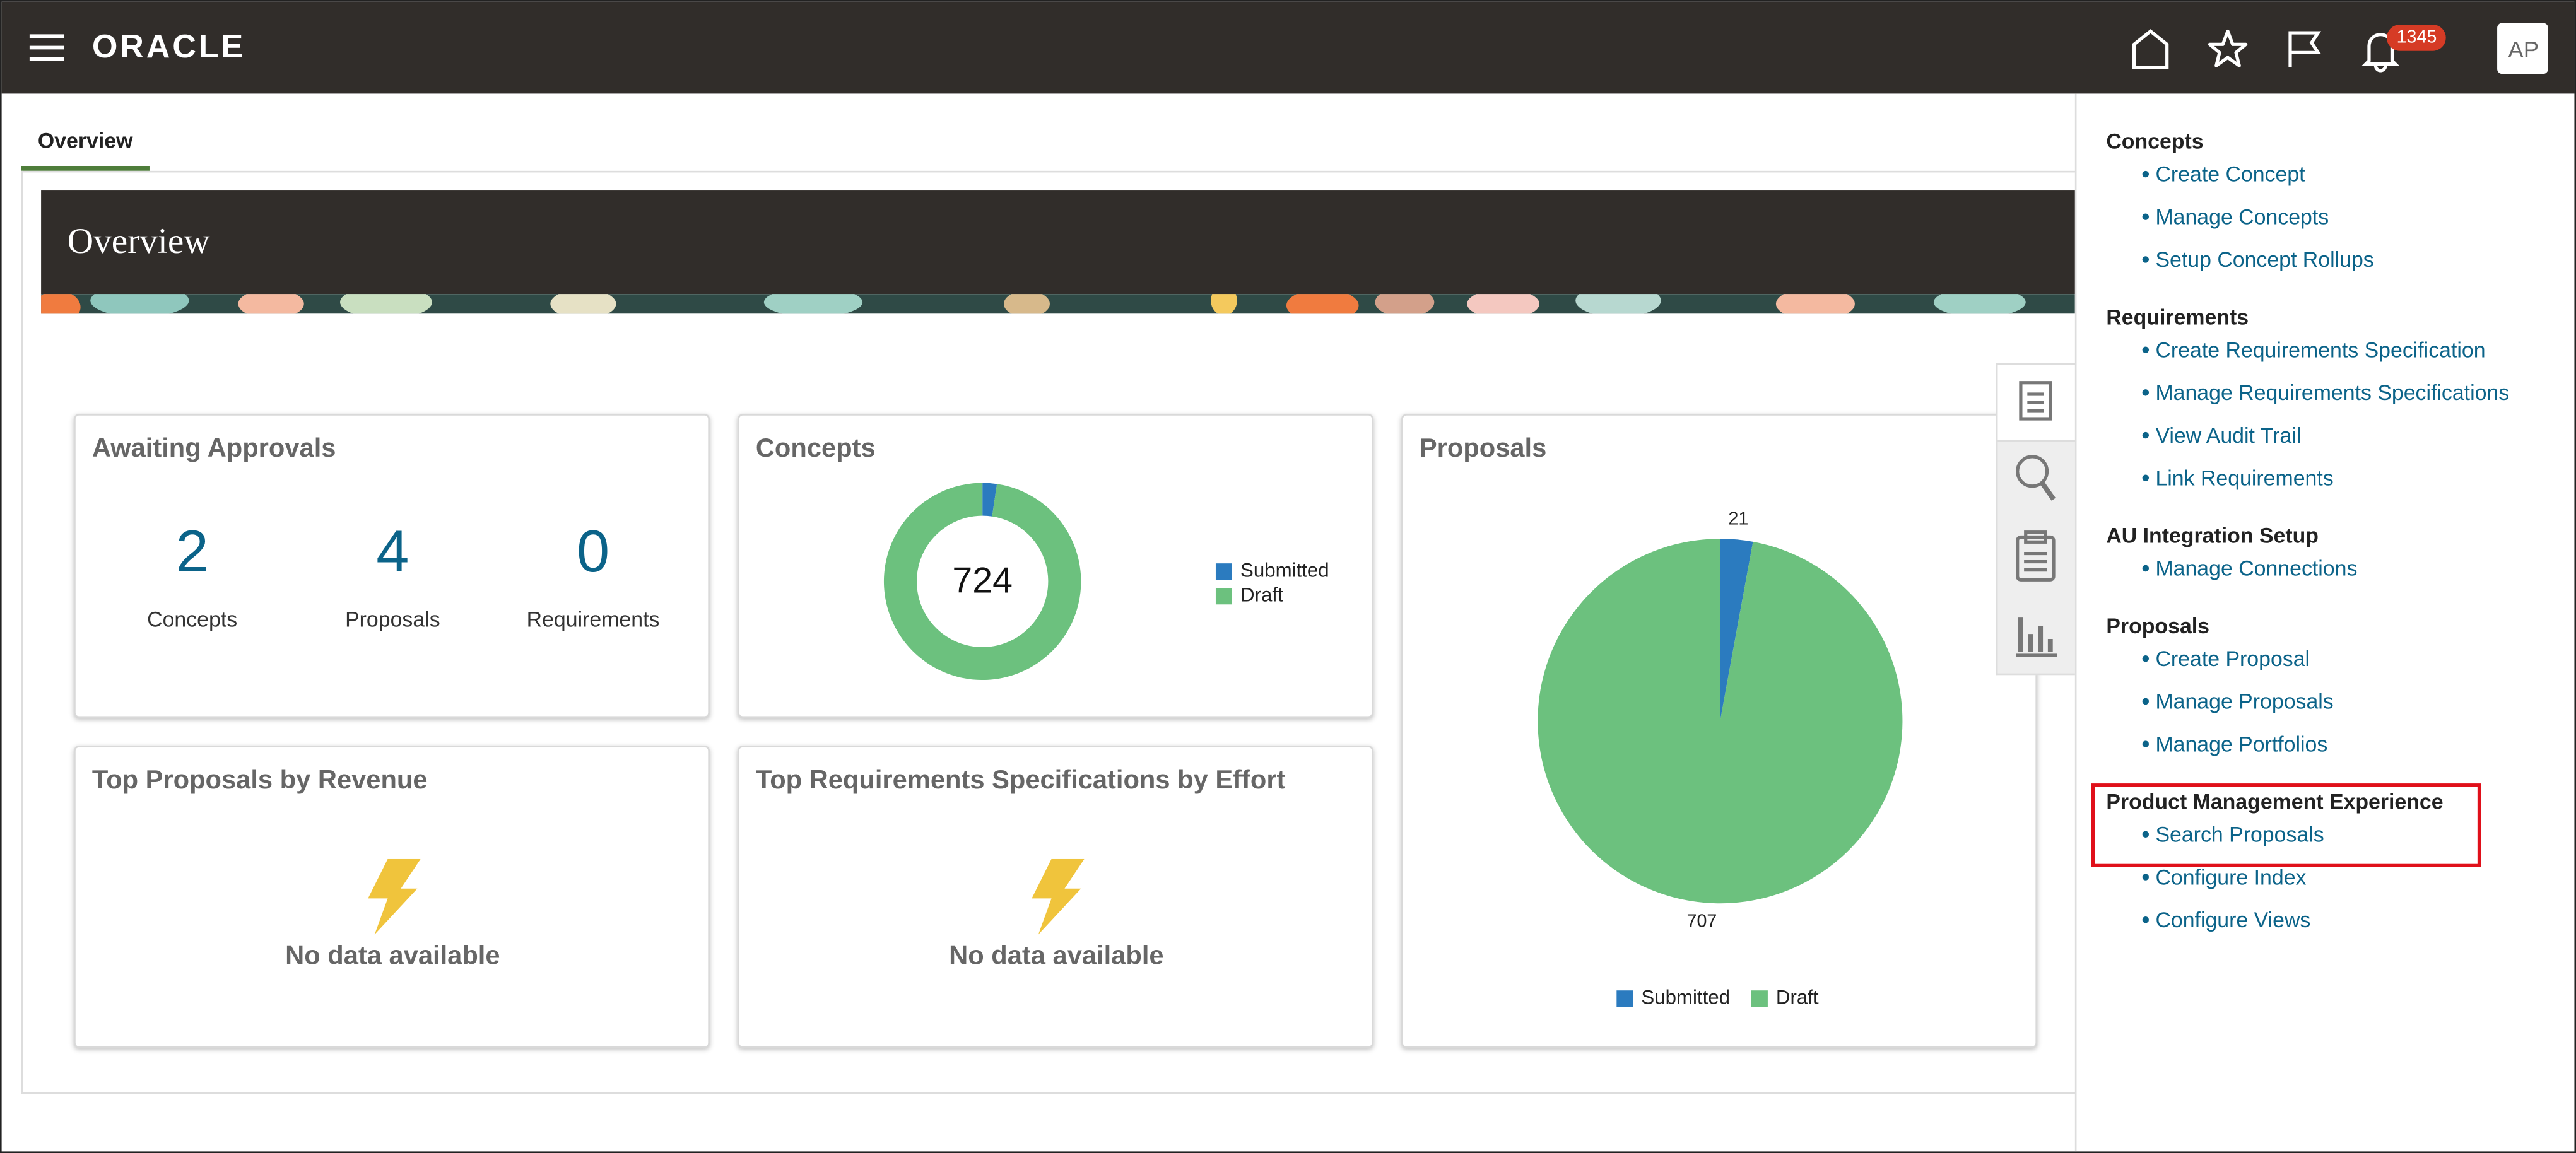 The height and width of the screenshot is (1153, 2576). I want to click on menu-icon, so click(48, 47).